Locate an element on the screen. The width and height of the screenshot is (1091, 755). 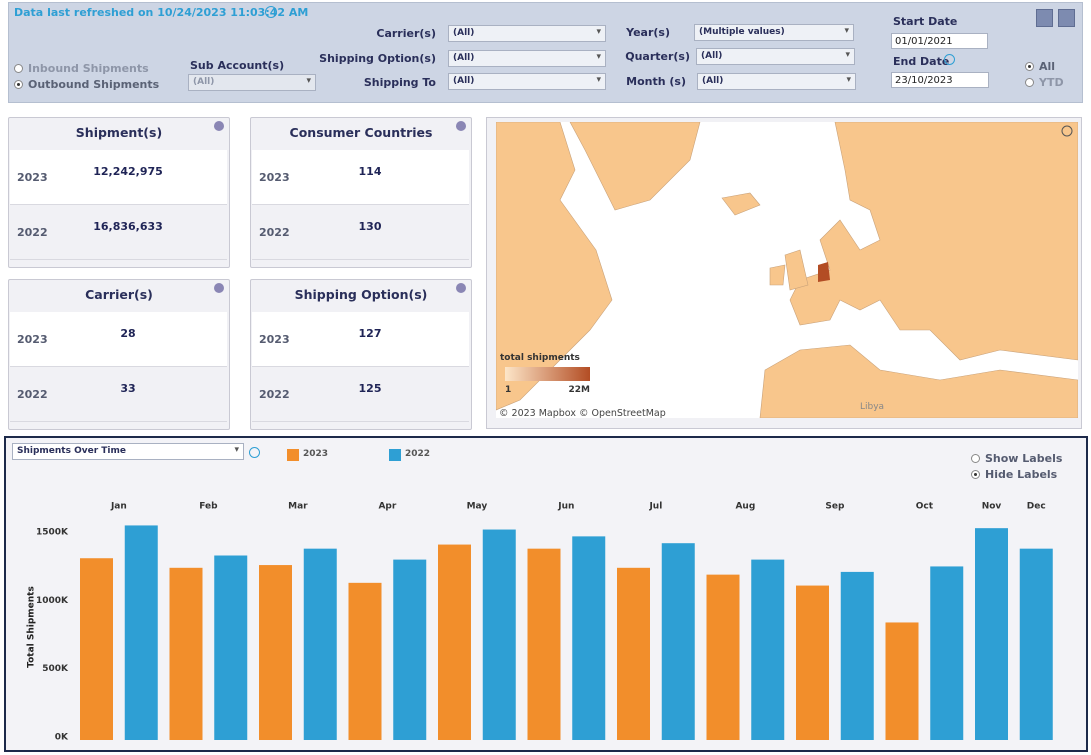
filter-label: Quarter(s) is located at coordinates (657, 56).